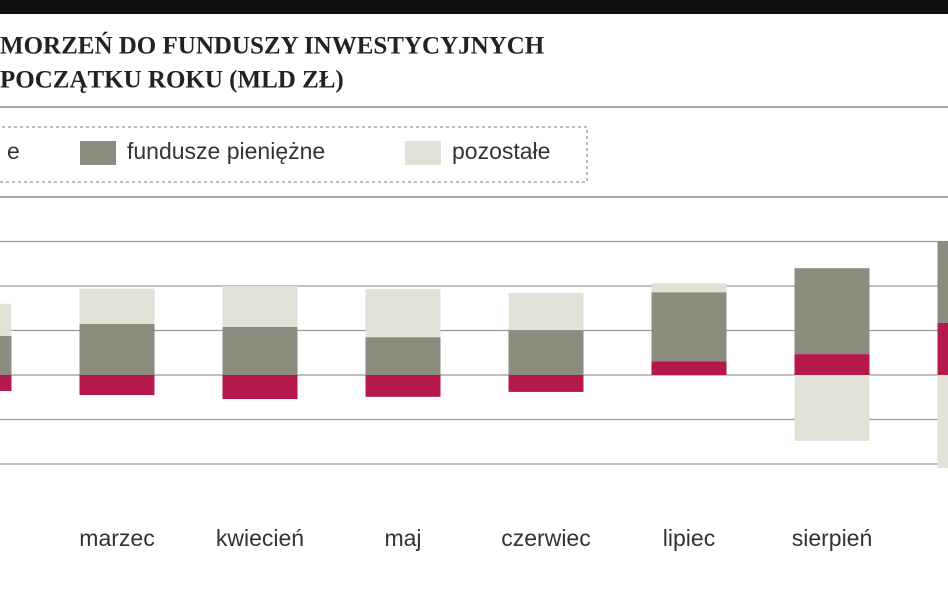 The height and width of the screenshot is (593, 948). I want to click on top-bar, so click(474, 7).